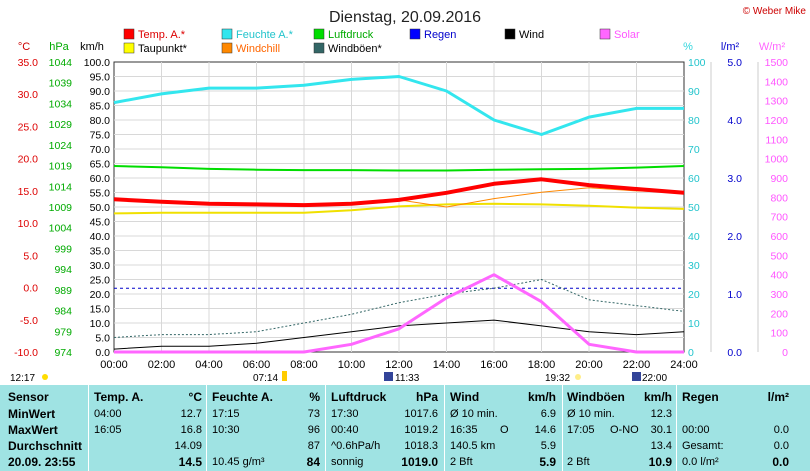 The image size is (810, 471). What do you see at coordinates (59, 47) in the screenshot?
I see `pressure-axis-unit: hPa` at bounding box center [59, 47].